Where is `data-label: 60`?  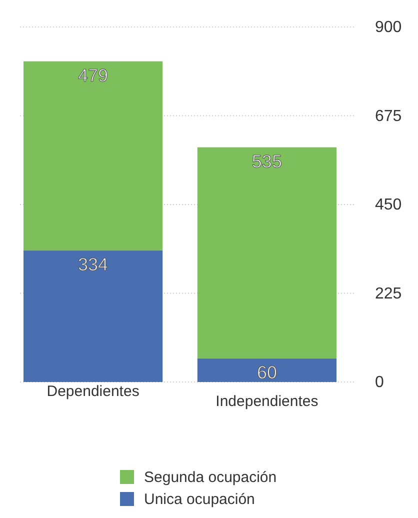
data-label: 60 is located at coordinates (266, 372).